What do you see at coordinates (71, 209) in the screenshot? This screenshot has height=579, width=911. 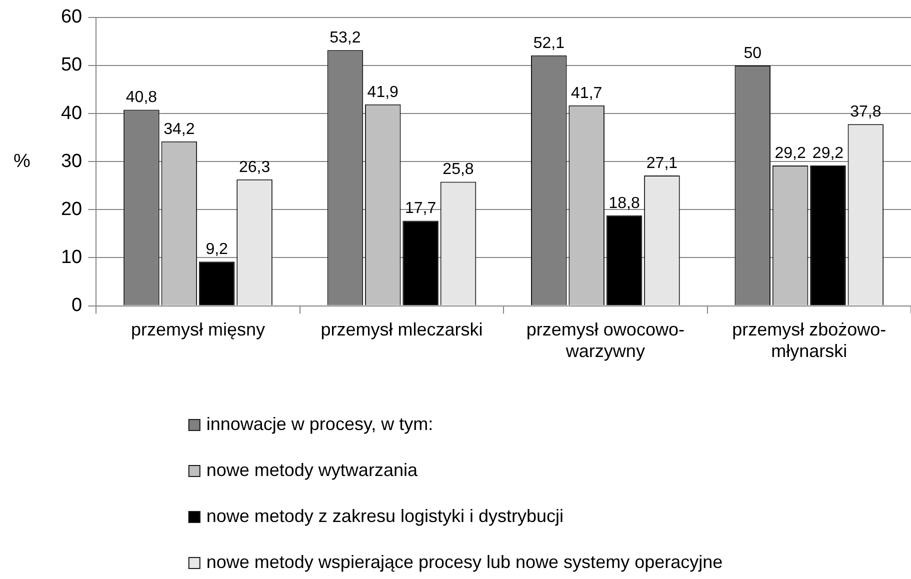 I see `y-tick-label: 20` at bounding box center [71, 209].